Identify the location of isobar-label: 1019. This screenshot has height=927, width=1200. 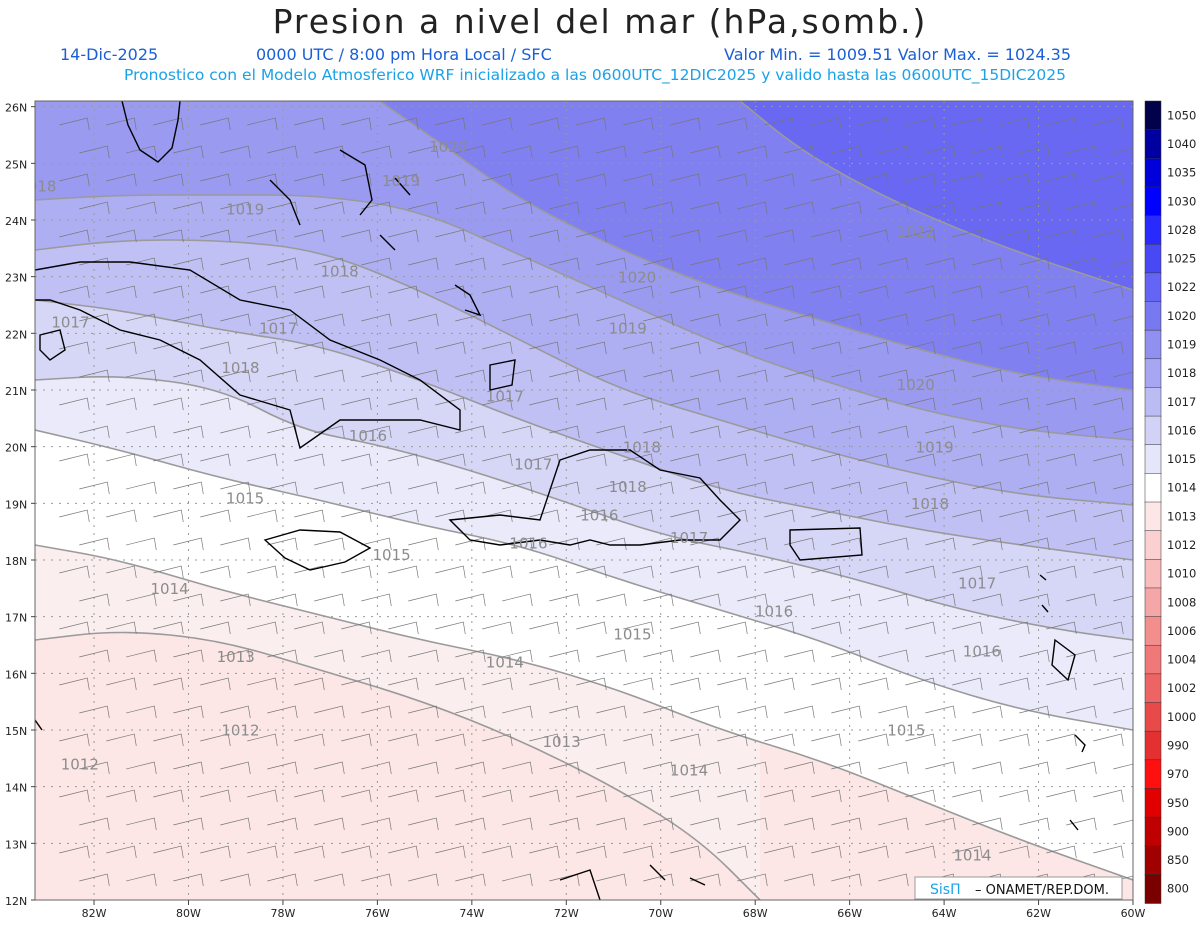
(628, 328).